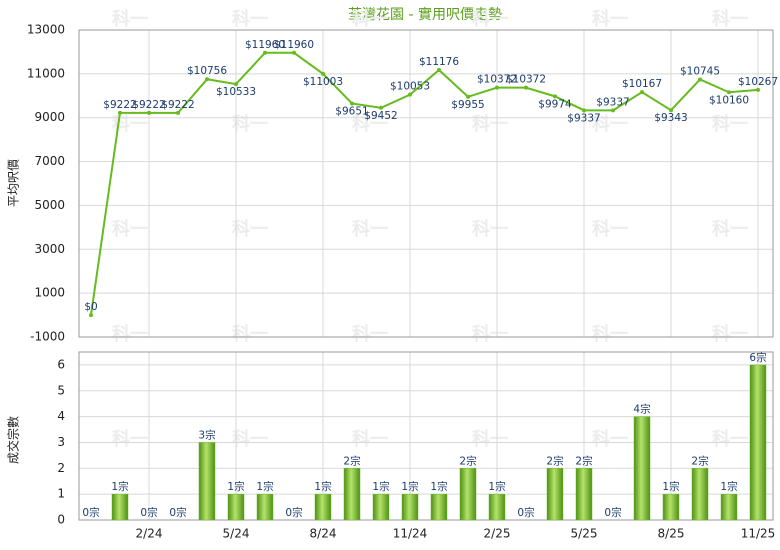 Image resolution: width=780 pixels, height=550 pixels. Describe the element at coordinates (425, 14) in the screenshot. I see `chart-title: 荃灣花園 - 實用呎價走勢` at that location.